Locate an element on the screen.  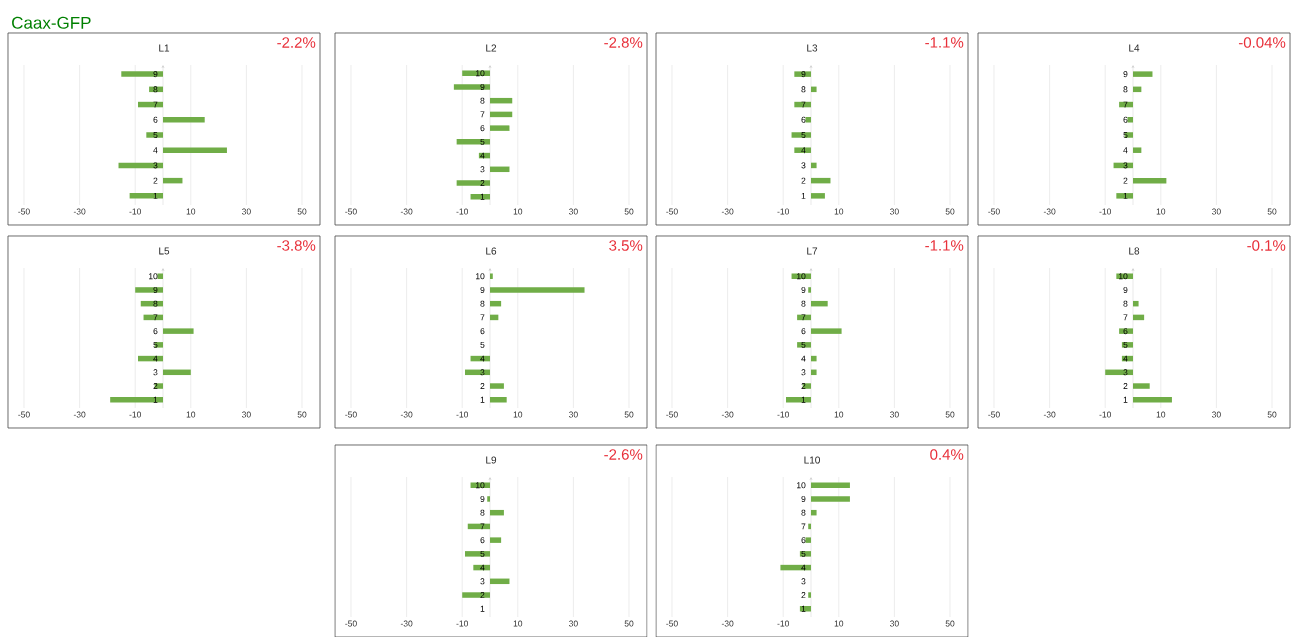
chart-title: L10 is located at coordinates (812, 460).